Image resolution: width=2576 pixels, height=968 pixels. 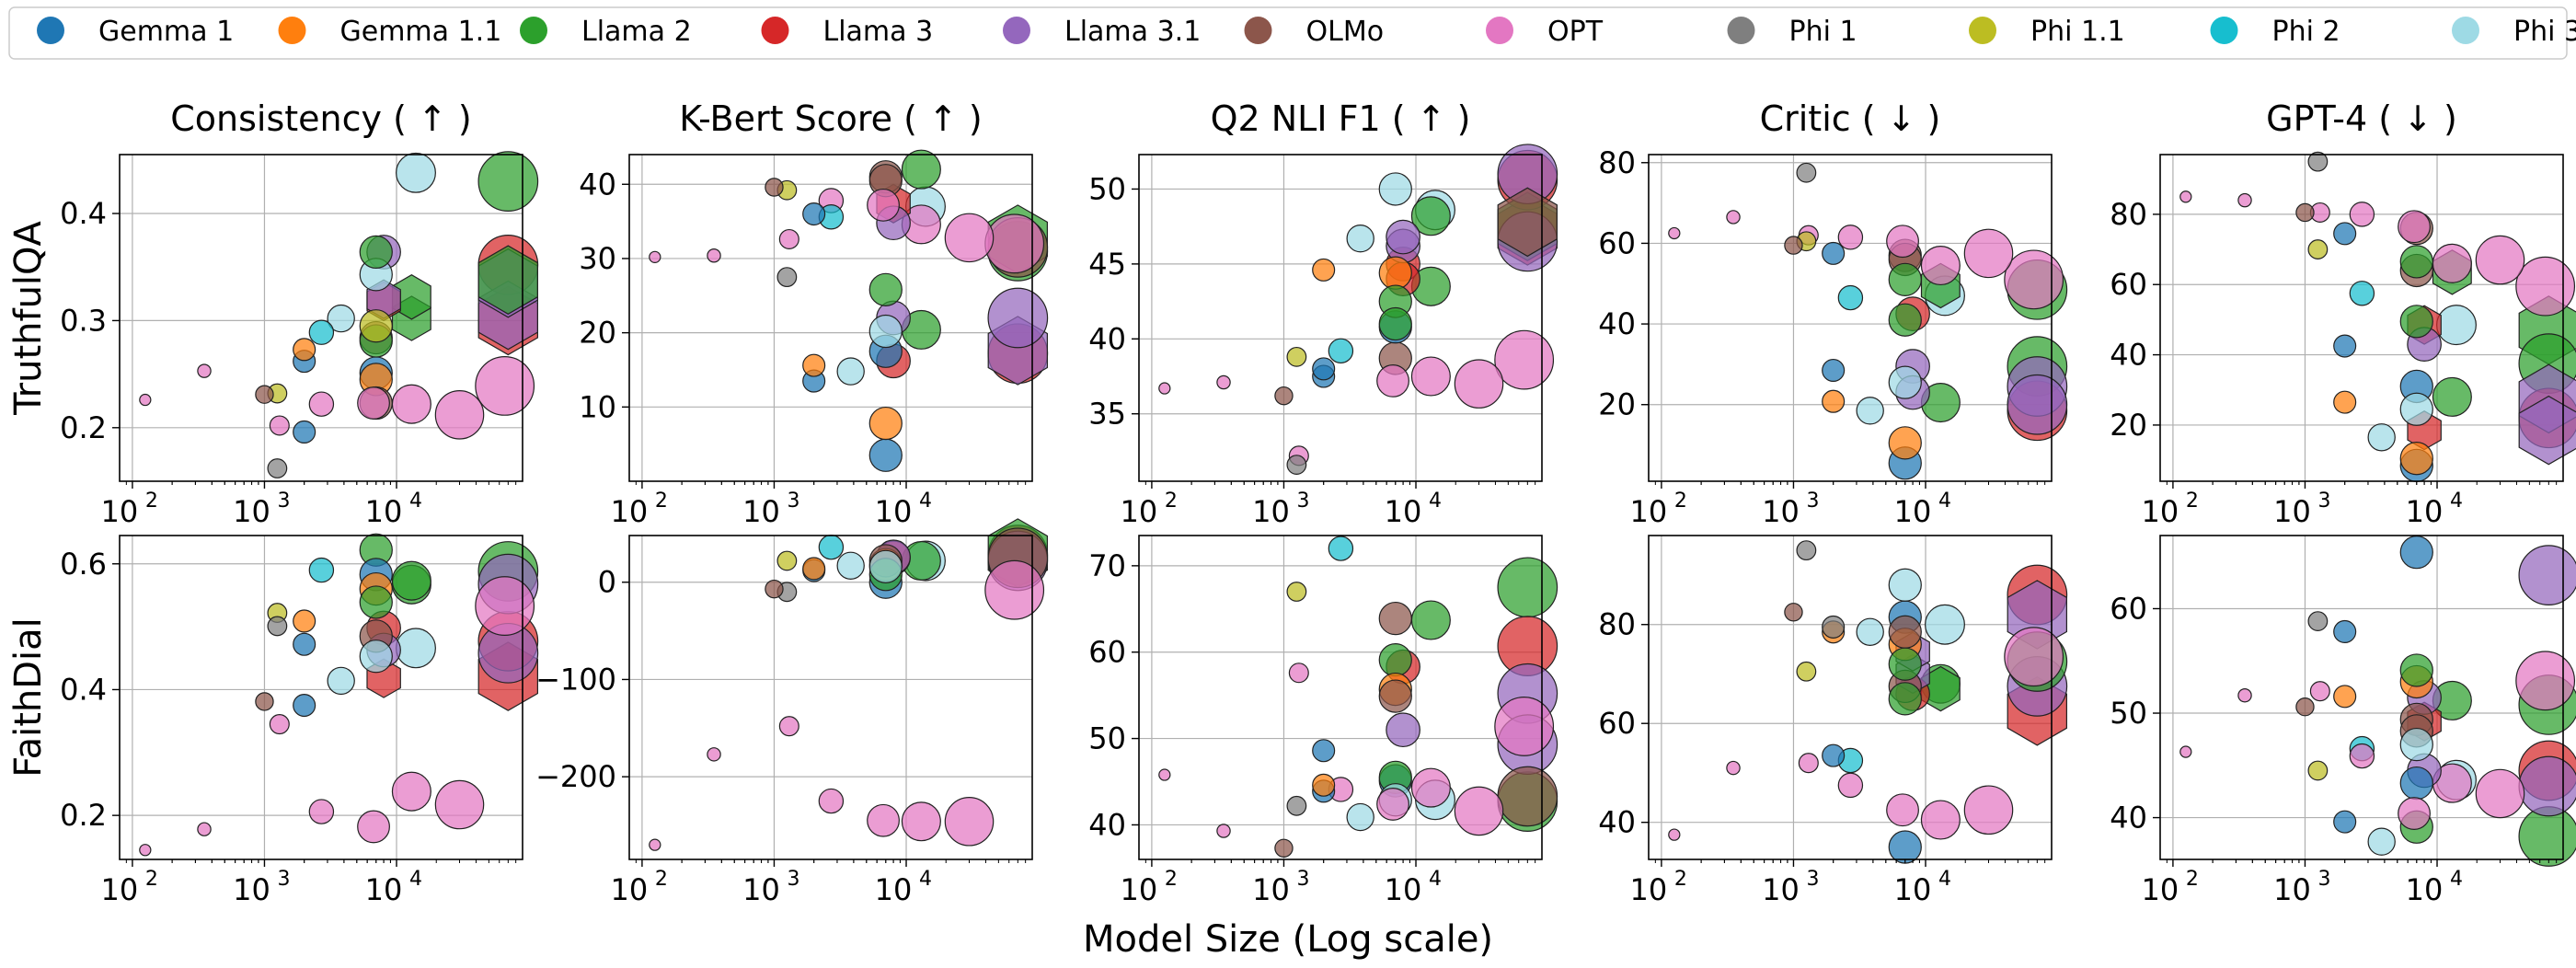 I want to click on y-tick-label: 80, so click(x=2128, y=214).